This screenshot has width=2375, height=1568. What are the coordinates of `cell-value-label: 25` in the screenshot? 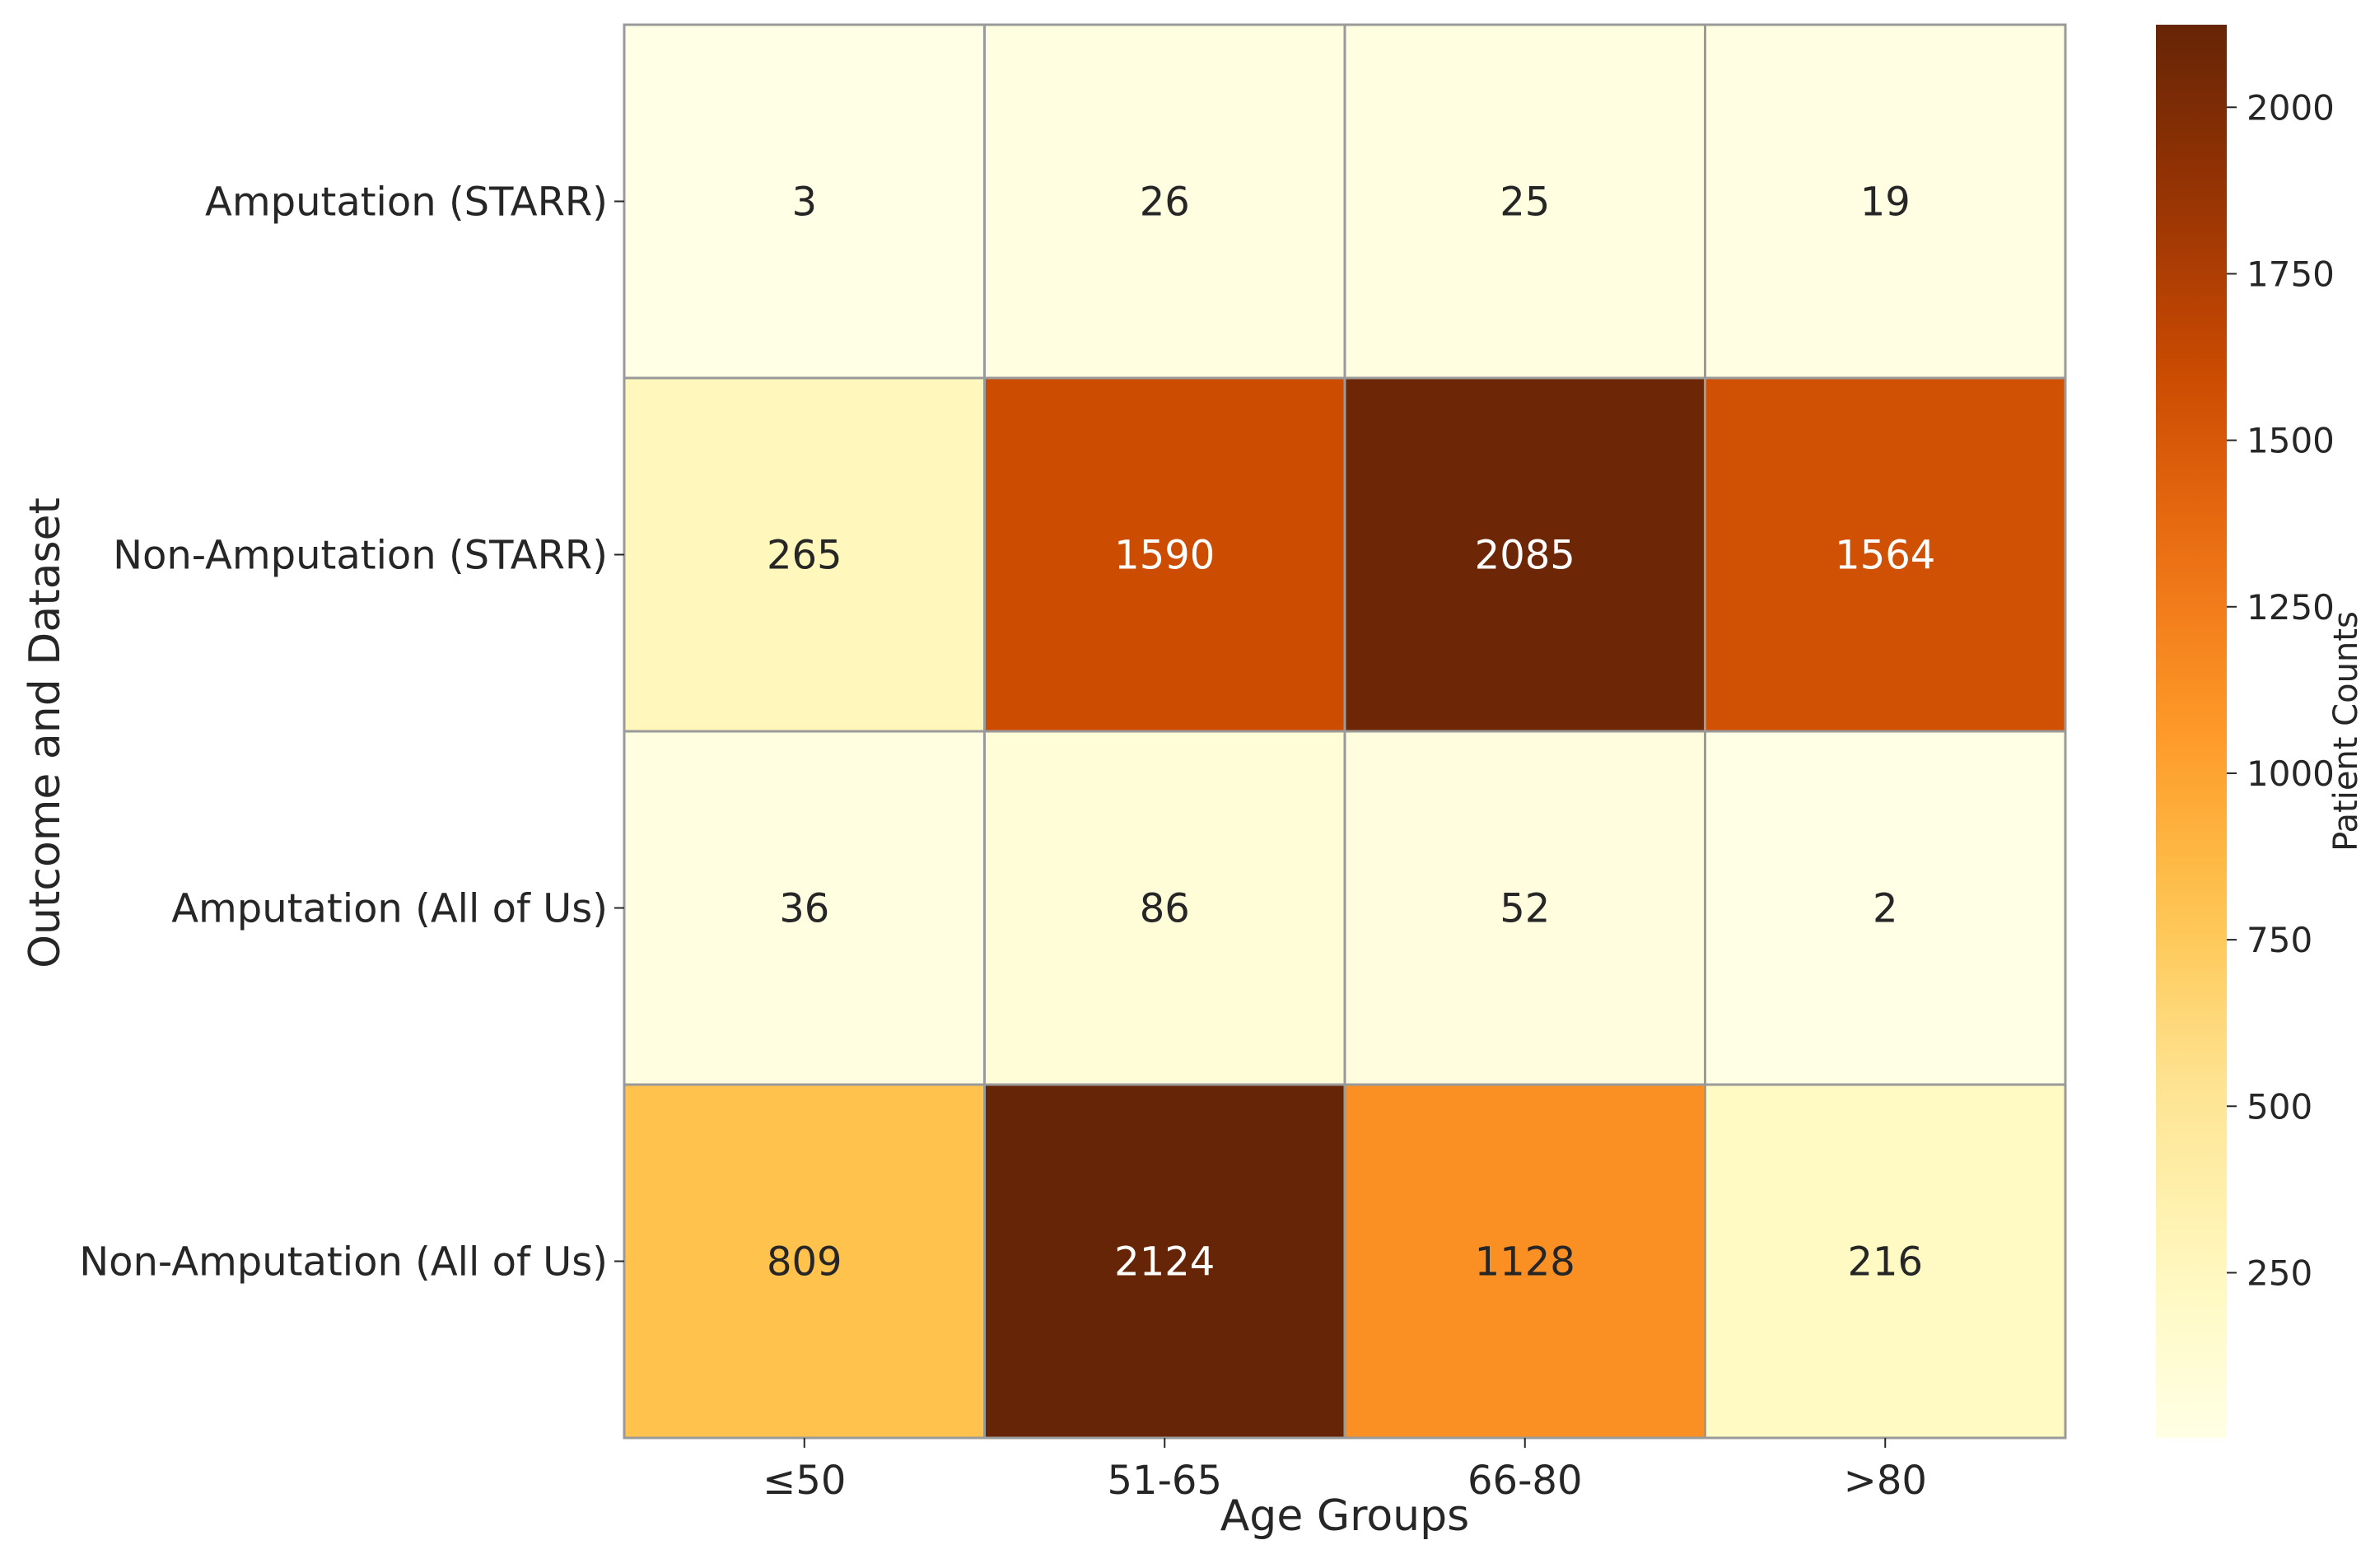 It's located at (1525, 203).